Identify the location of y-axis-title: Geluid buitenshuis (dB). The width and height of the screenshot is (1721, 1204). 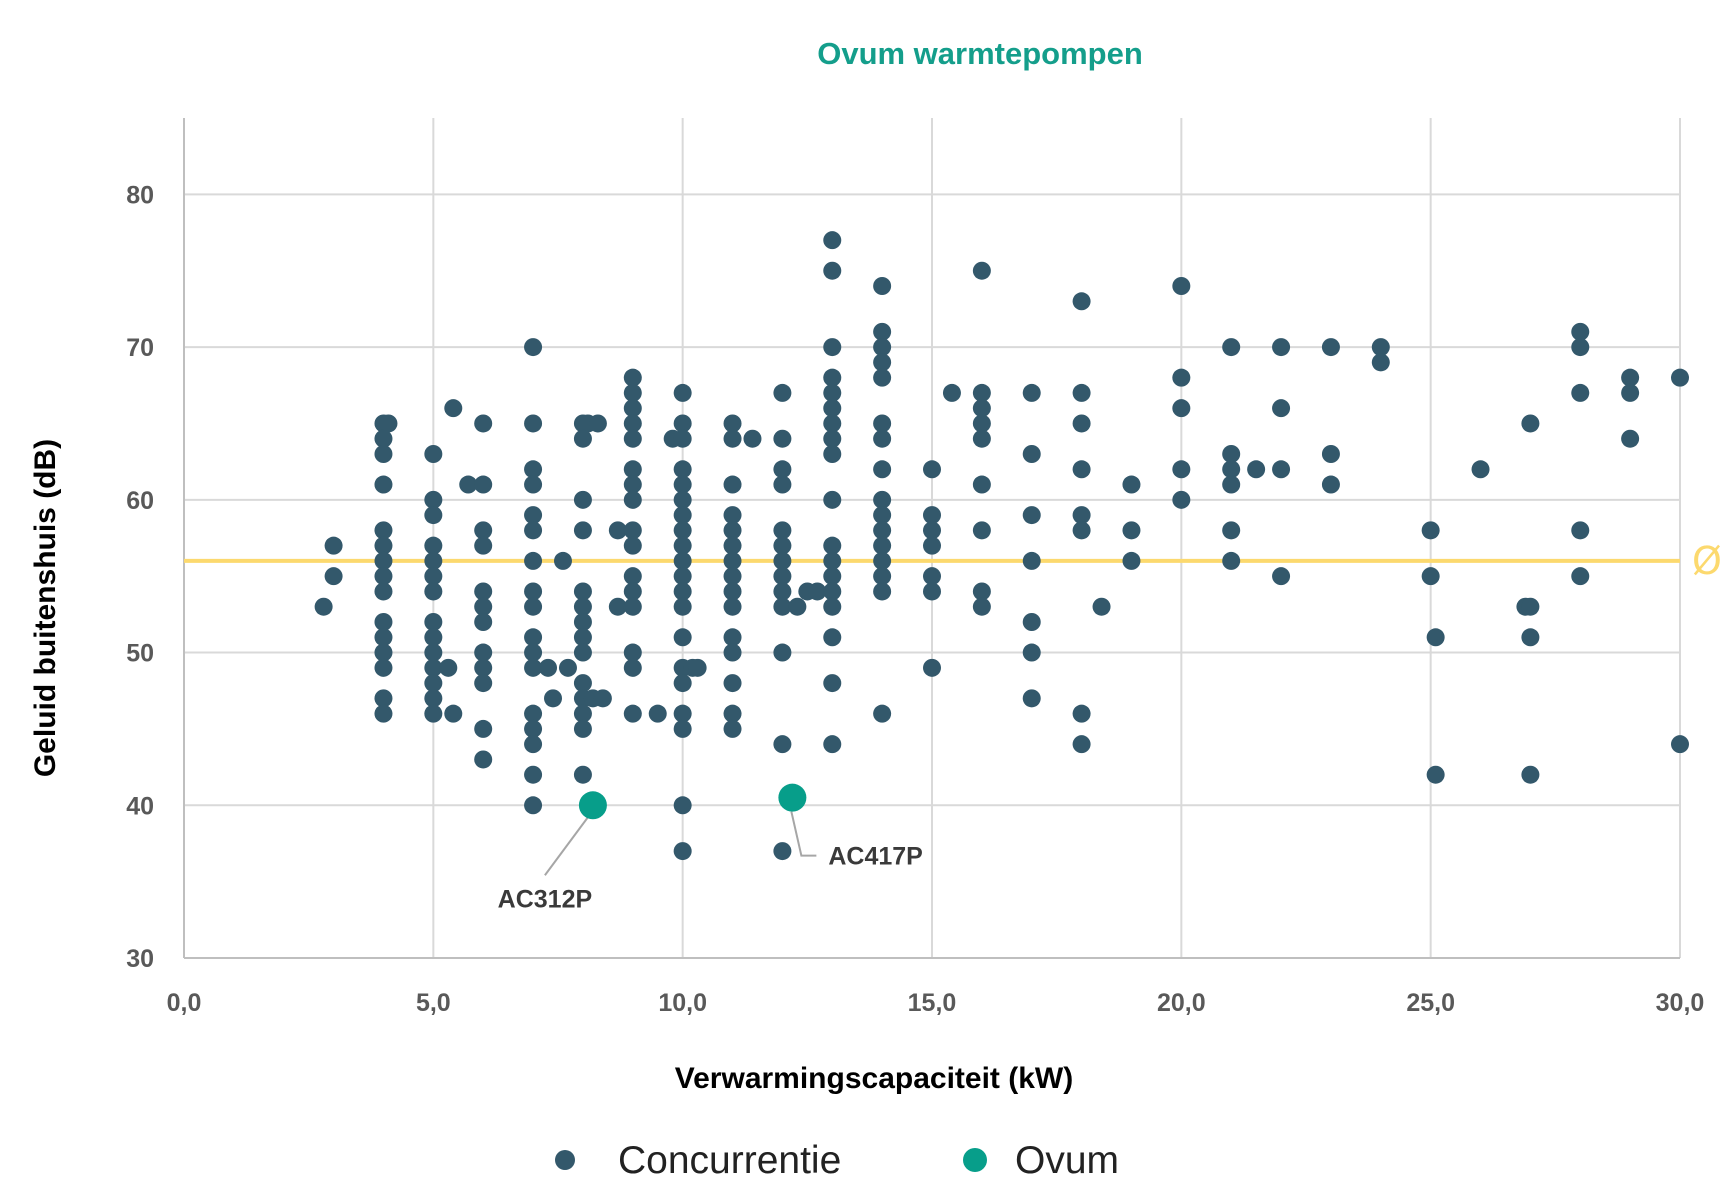
(45, 608).